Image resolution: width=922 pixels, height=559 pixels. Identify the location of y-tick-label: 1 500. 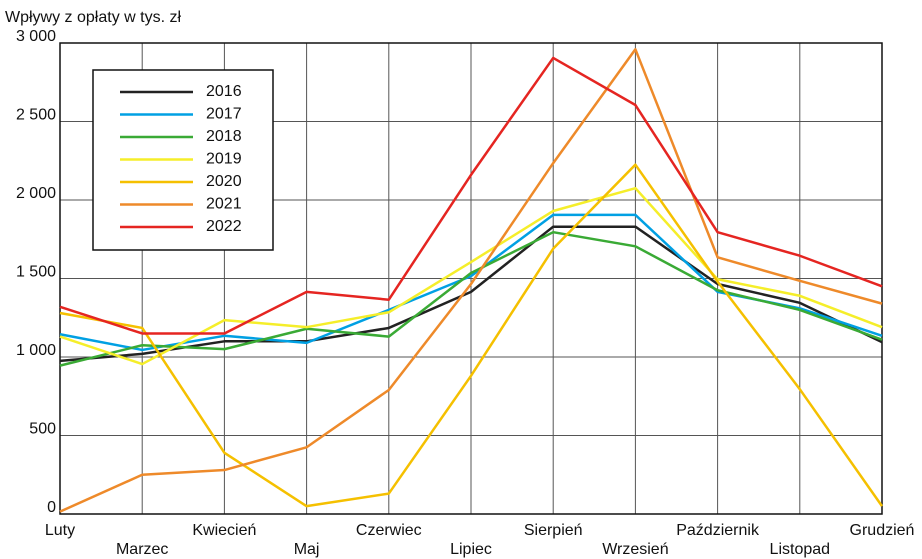
(36, 272).